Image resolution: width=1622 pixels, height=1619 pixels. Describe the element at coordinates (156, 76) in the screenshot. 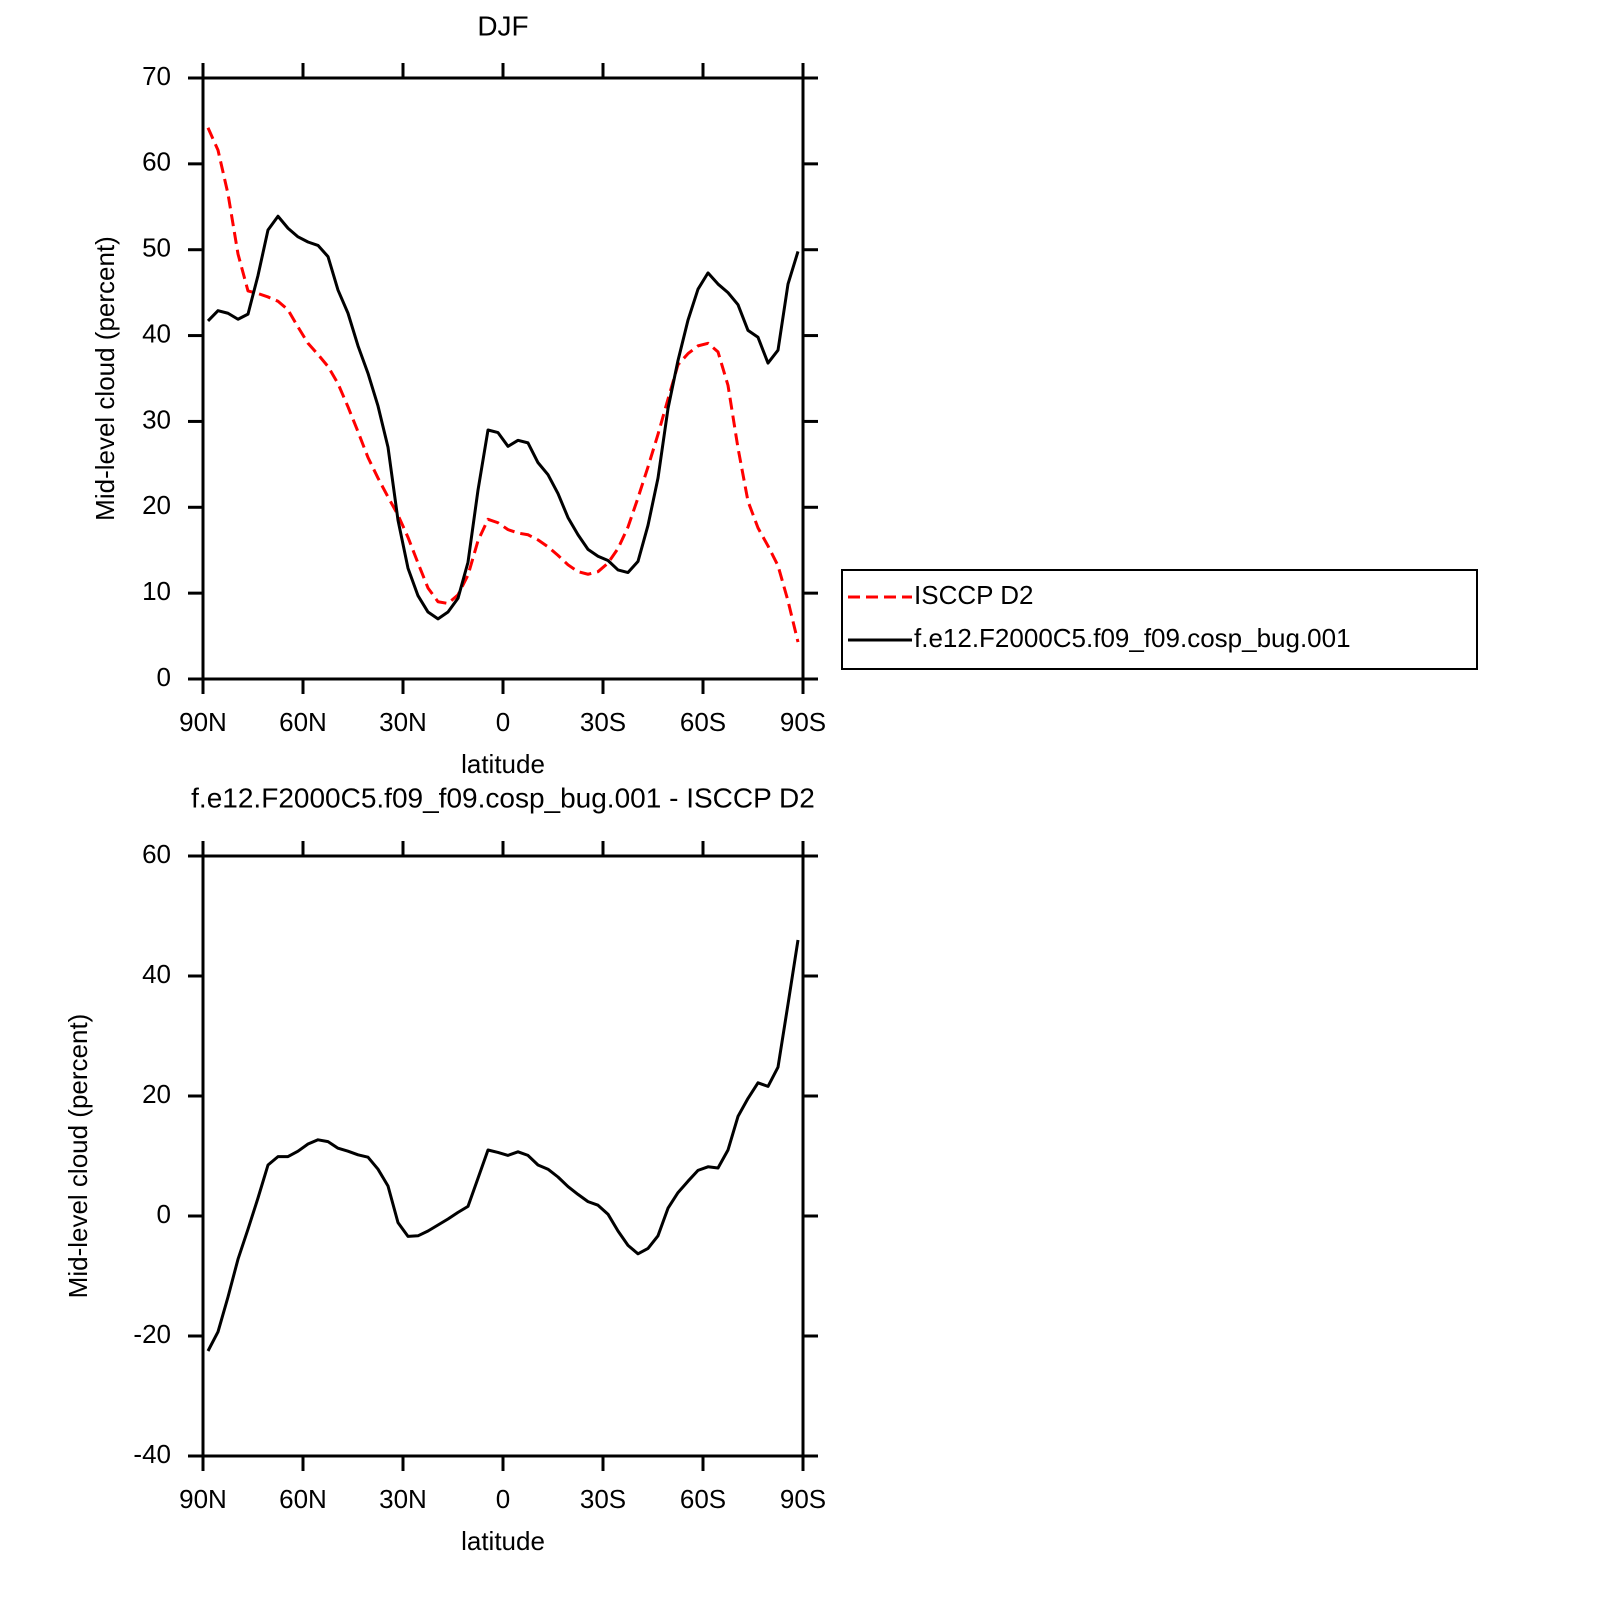

I see `y-tick-label: 70` at that location.